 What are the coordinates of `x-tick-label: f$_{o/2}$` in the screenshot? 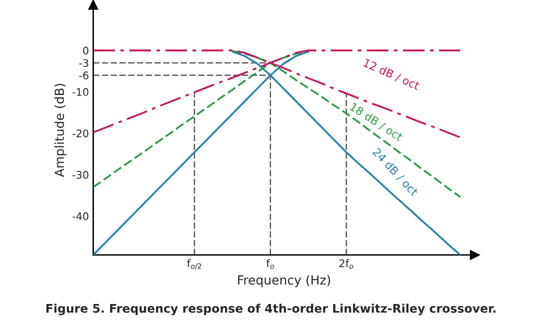 It's located at (194, 264).